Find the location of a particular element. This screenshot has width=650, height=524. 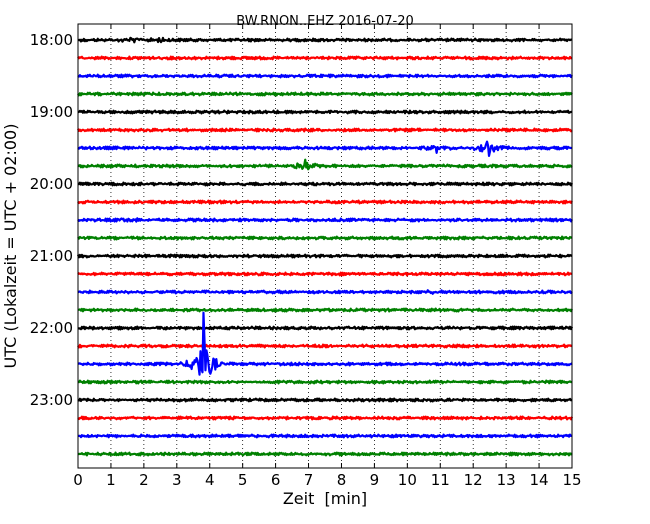

chart-title: BW.RNON..EHZ 2016-07-20 is located at coordinates (325, 21).